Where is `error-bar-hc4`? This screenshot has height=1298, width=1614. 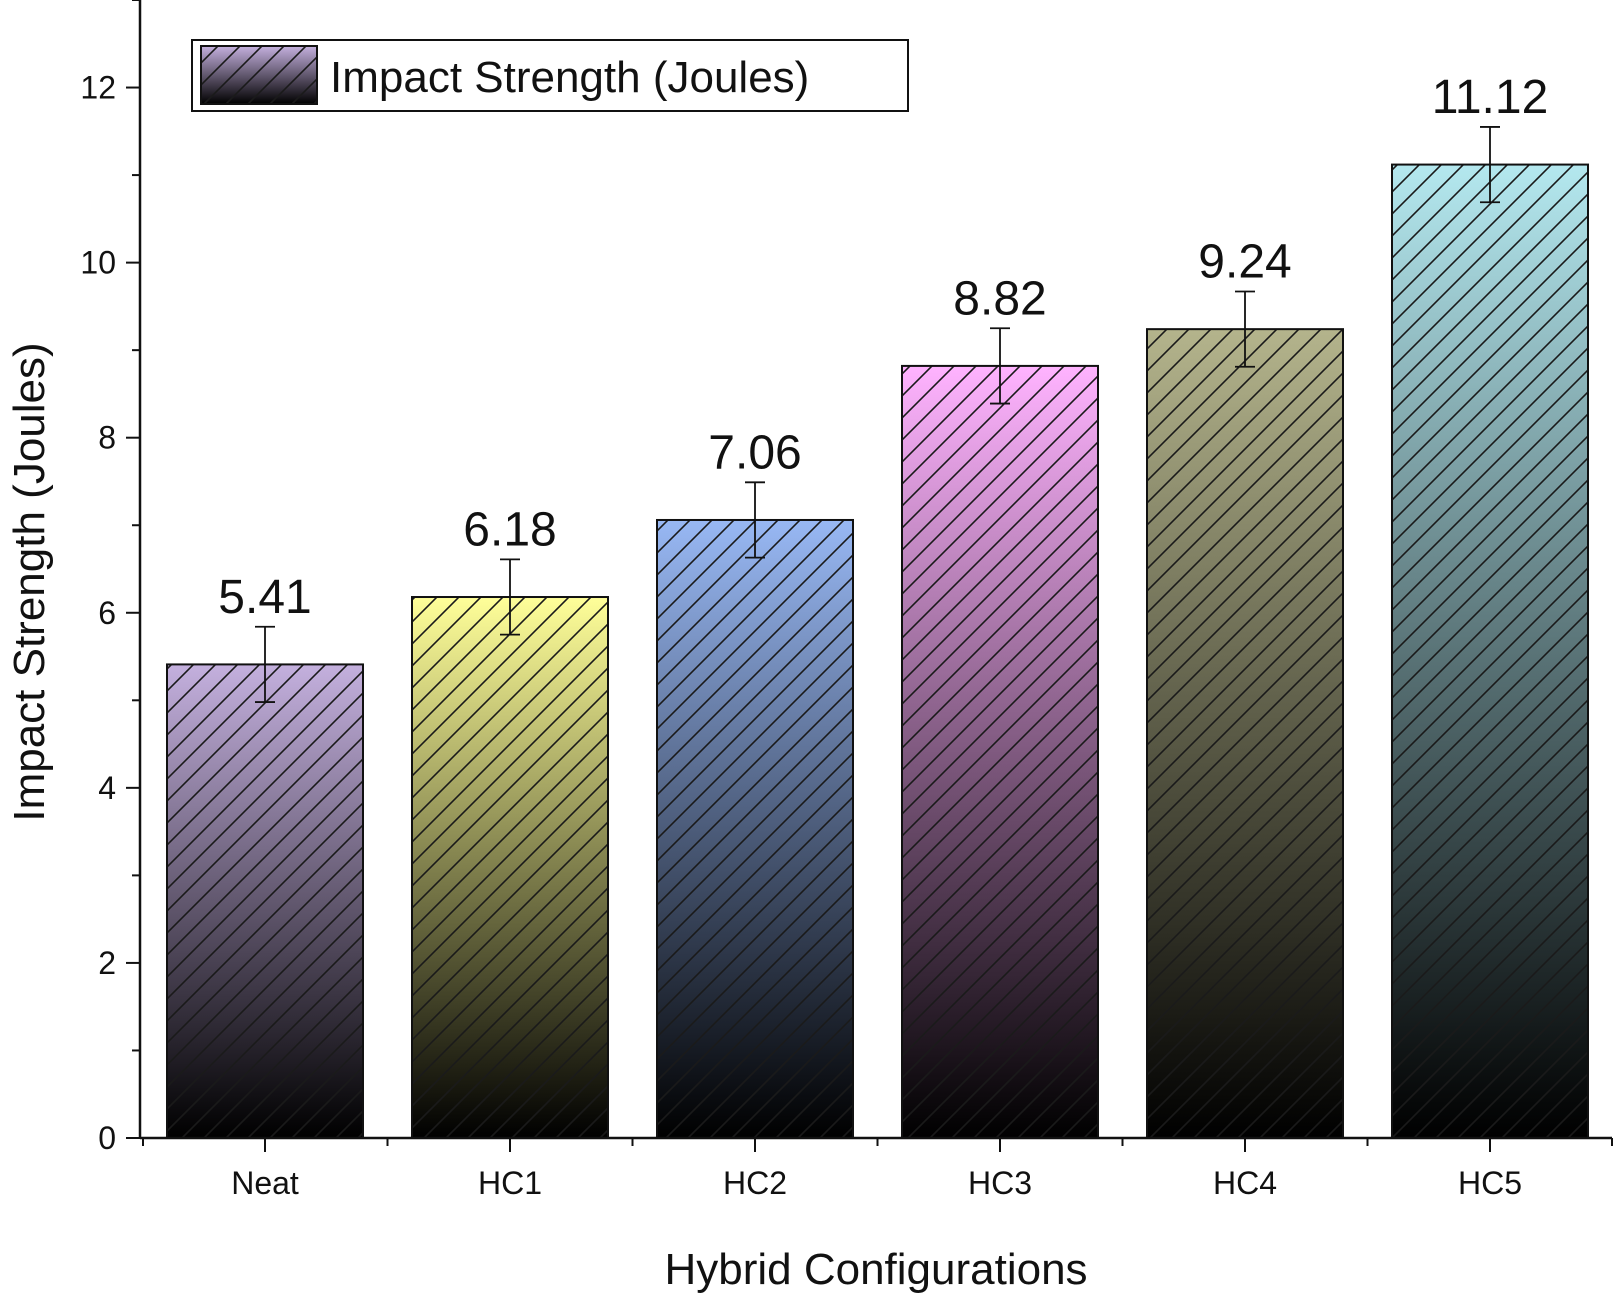 error-bar-hc4 is located at coordinates (1245, 329).